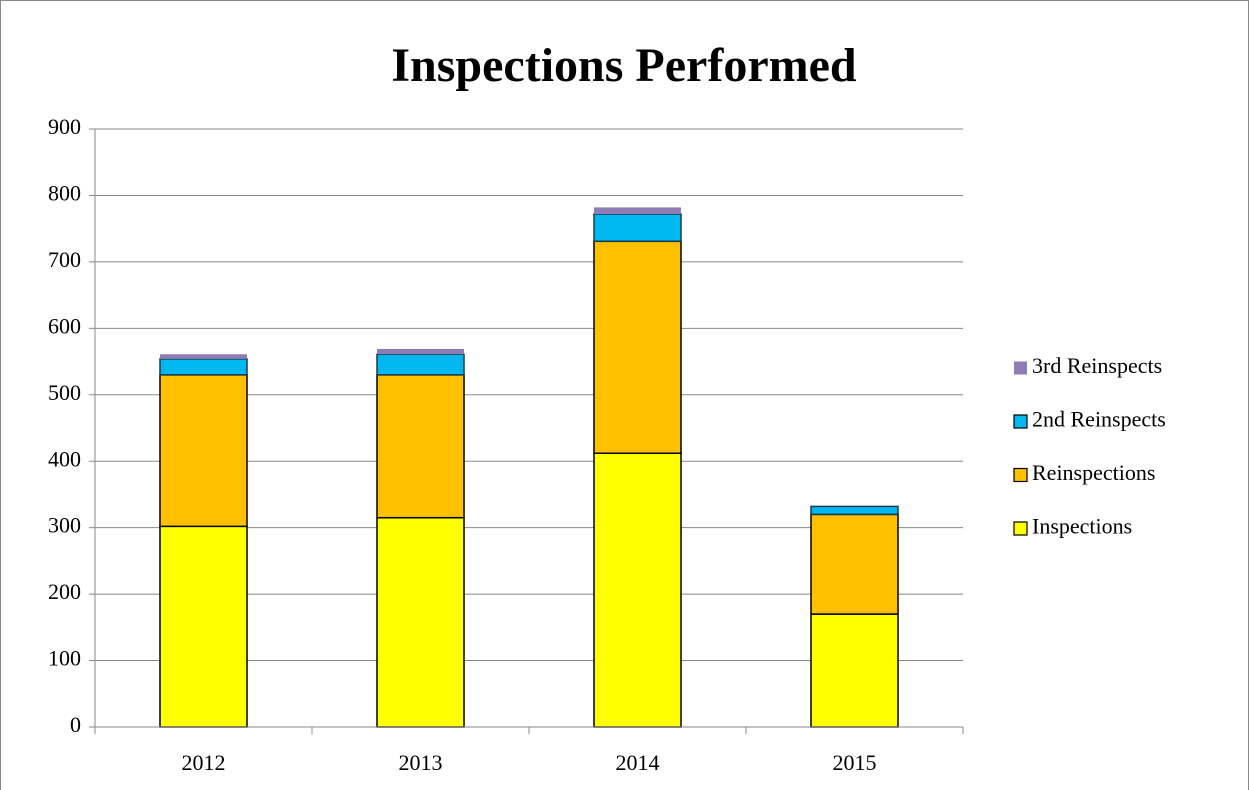 This screenshot has height=790, width=1249. I want to click on x-tick-label: 2015, so click(855, 762).